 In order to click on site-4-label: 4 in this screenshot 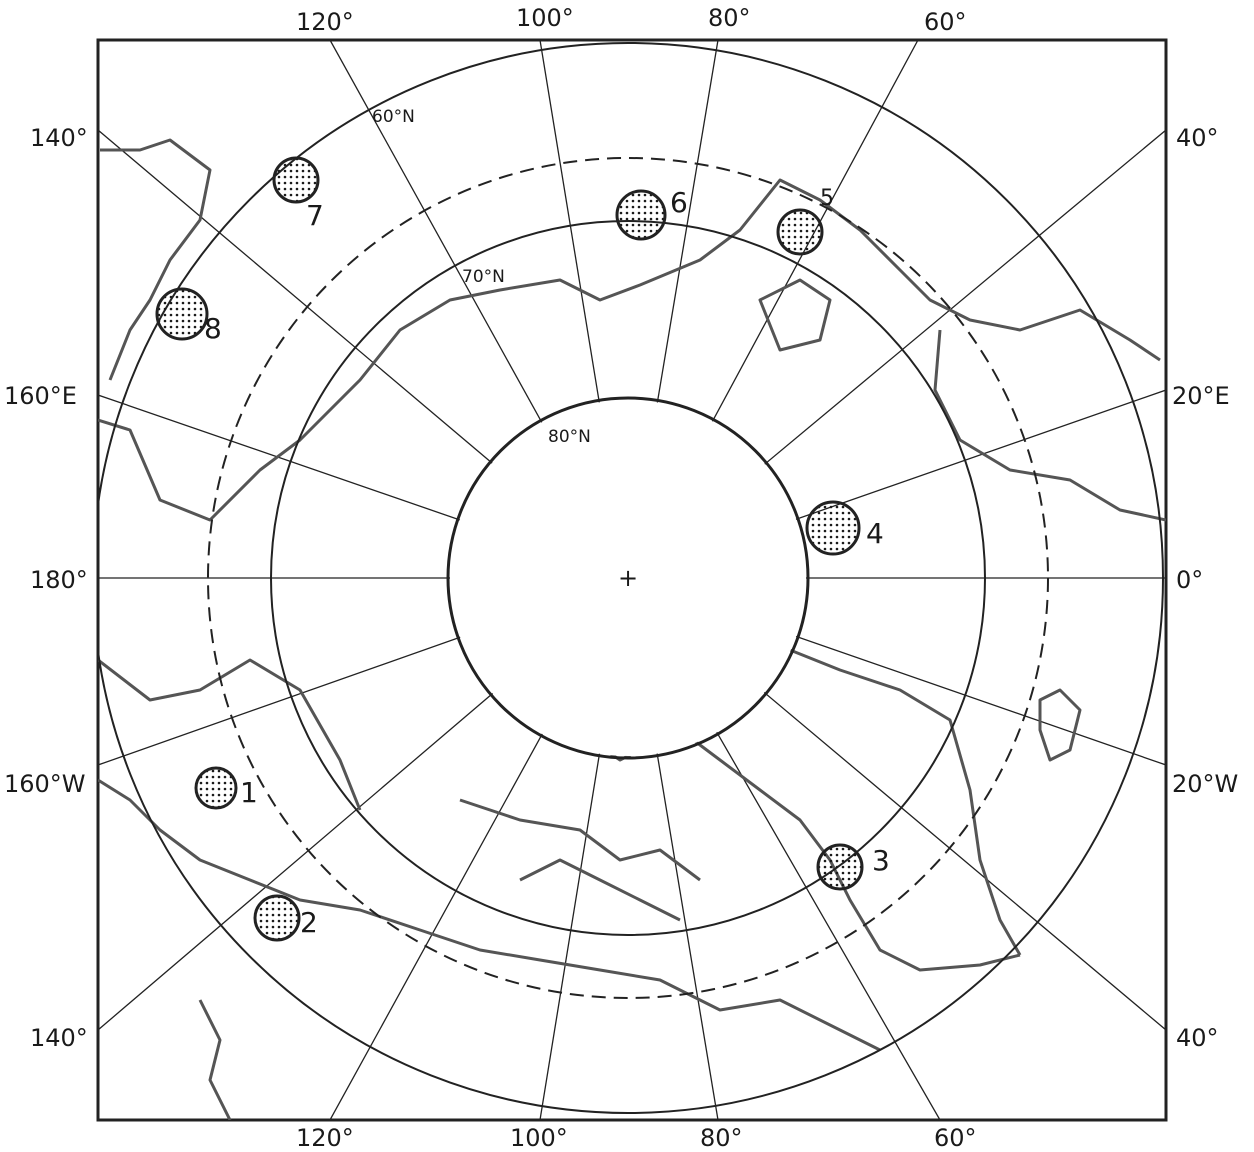, I will do `click(875, 533)`.